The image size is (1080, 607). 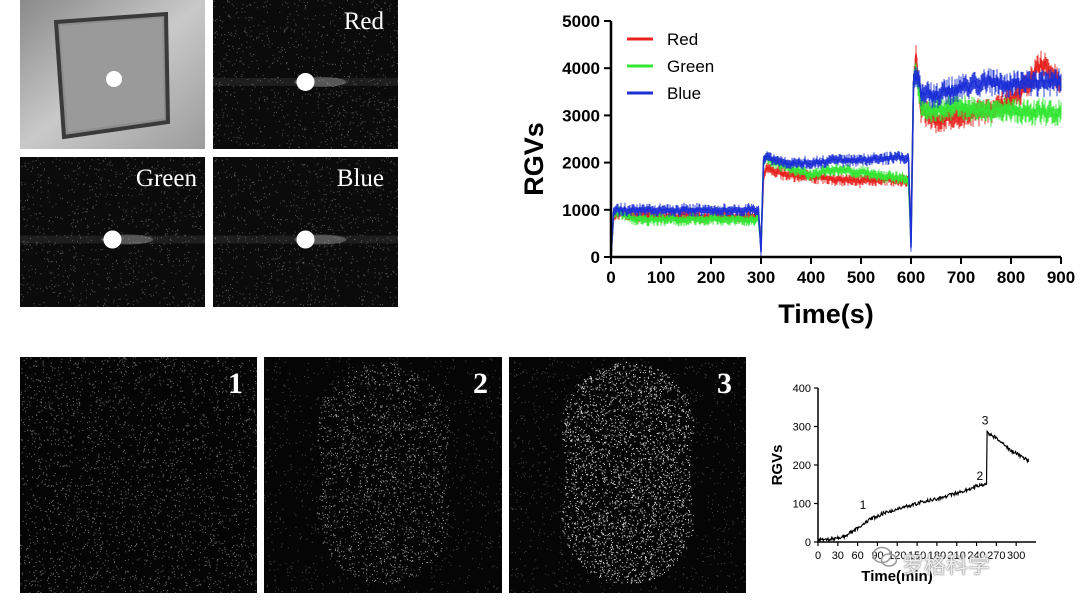 What do you see at coordinates (360, 178) in the screenshot?
I see `blue-label: Blue` at bounding box center [360, 178].